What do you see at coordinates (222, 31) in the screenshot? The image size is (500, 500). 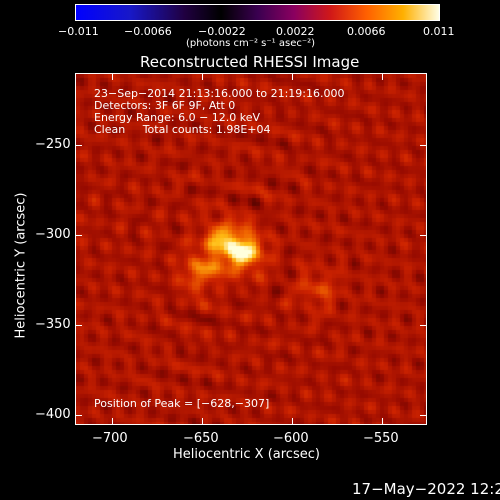 I see `colorbar-tick-label: −0.0022` at bounding box center [222, 31].